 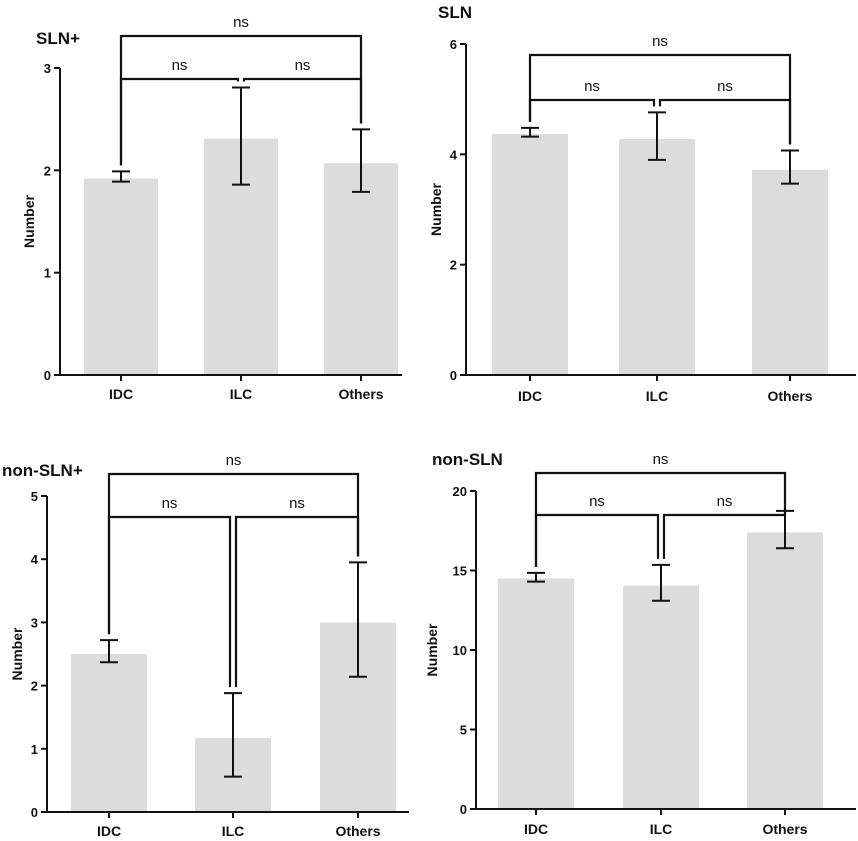 I want to click on chart-title: SLN+, so click(x=58, y=38).